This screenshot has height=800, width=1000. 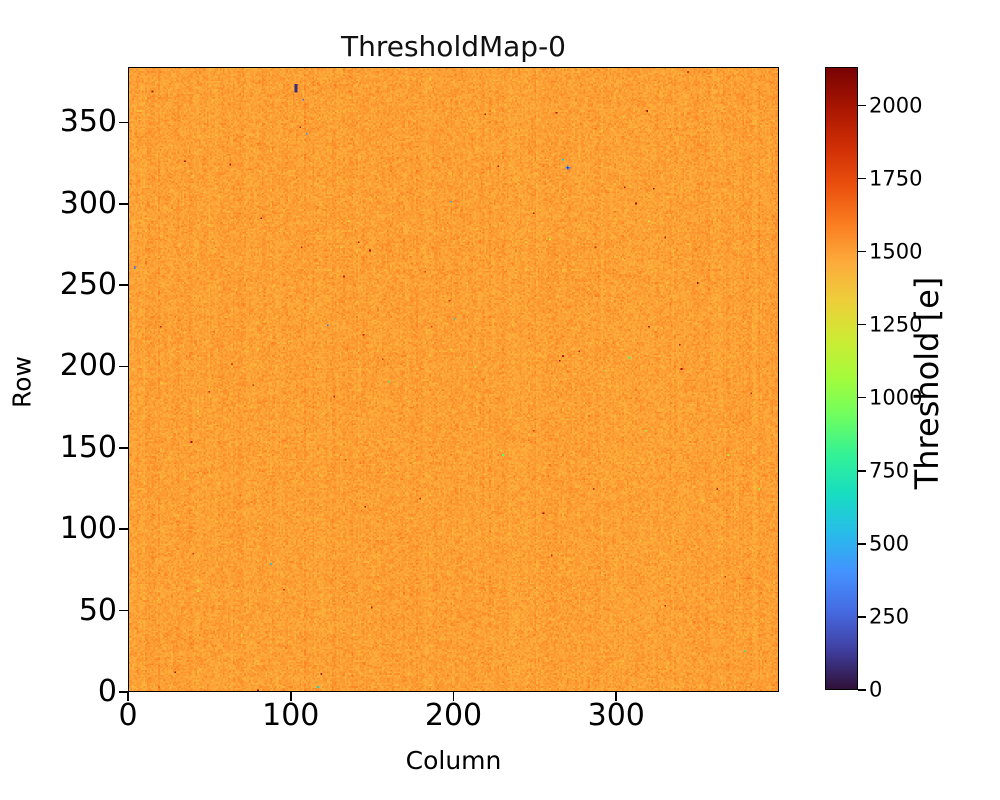 What do you see at coordinates (453, 760) in the screenshot?
I see `x-axis-label: Column` at bounding box center [453, 760].